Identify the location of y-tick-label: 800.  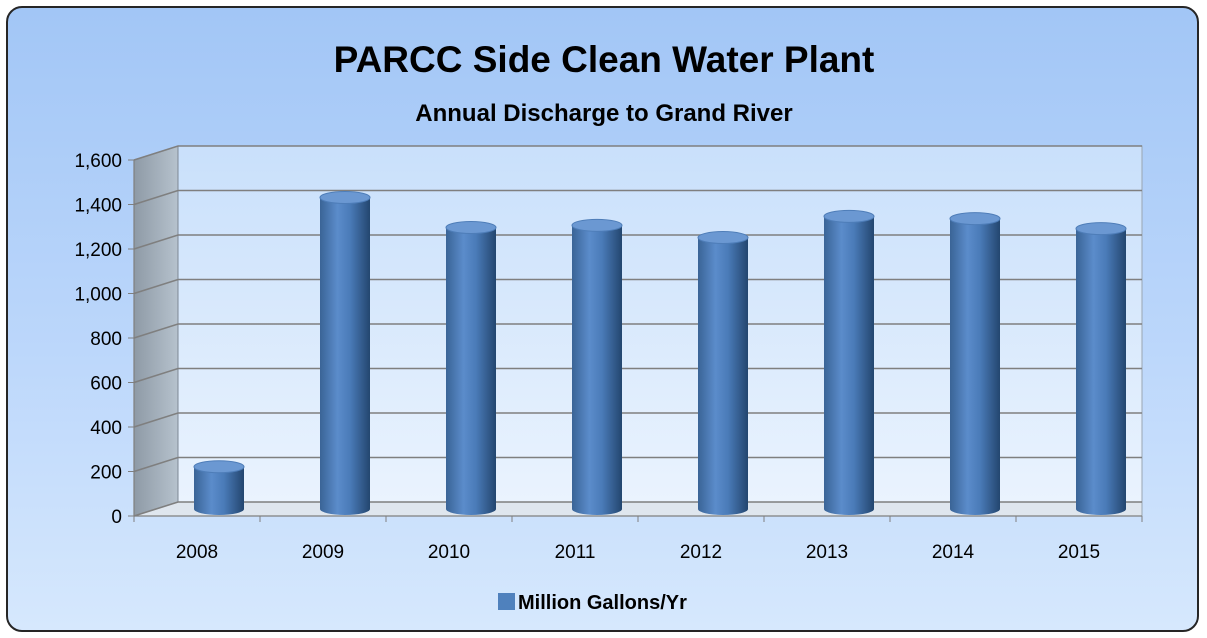
(106, 339).